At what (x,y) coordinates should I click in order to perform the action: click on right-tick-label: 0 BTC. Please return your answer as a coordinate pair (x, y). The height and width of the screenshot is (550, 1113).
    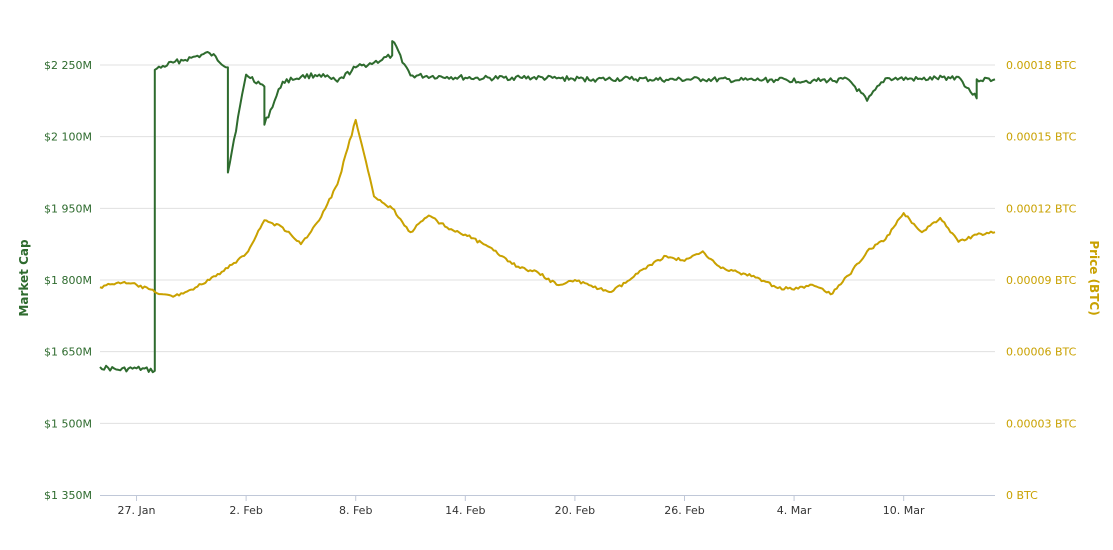
    Looking at the image, I should click on (1022, 495).